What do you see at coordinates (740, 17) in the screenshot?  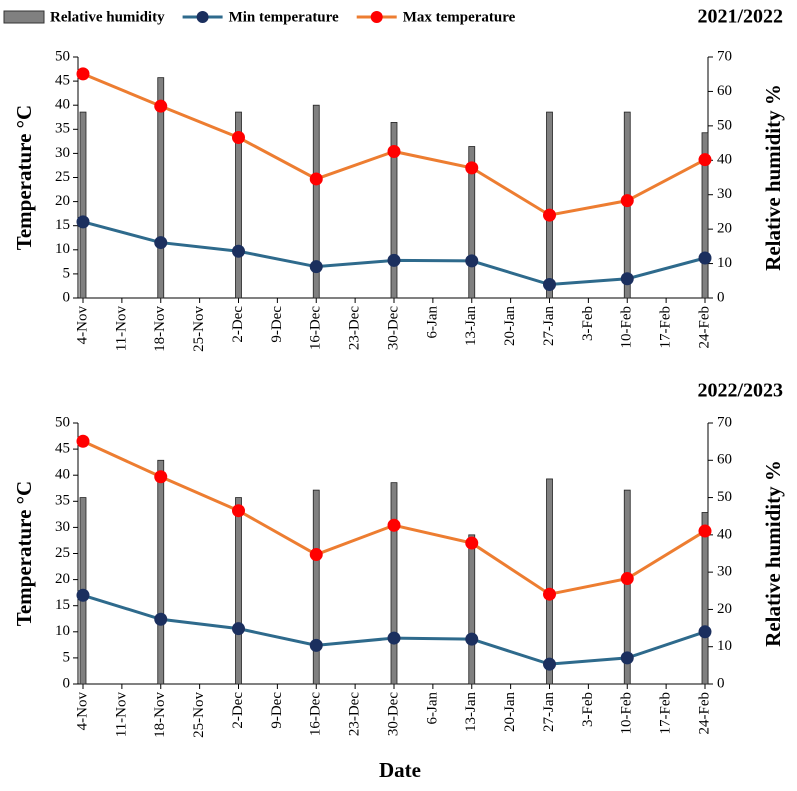 I see `chart-title: 2021/2022` at bounding box center [740, 17].